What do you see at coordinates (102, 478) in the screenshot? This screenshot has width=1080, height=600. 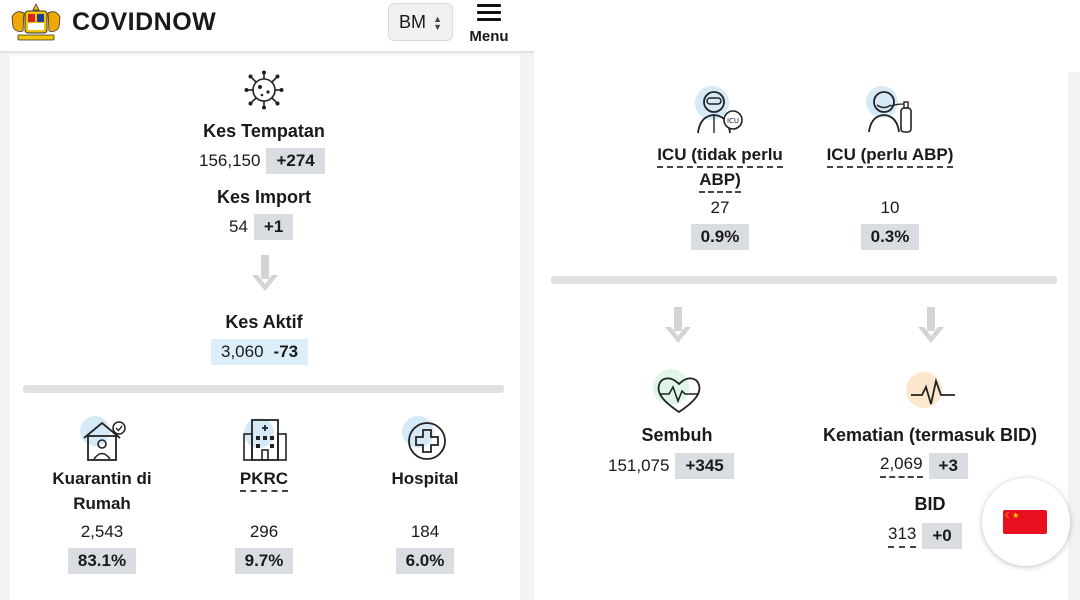 I see `kuarantin-label-line1: Kuarantin di` at bounding box center [102, 478].